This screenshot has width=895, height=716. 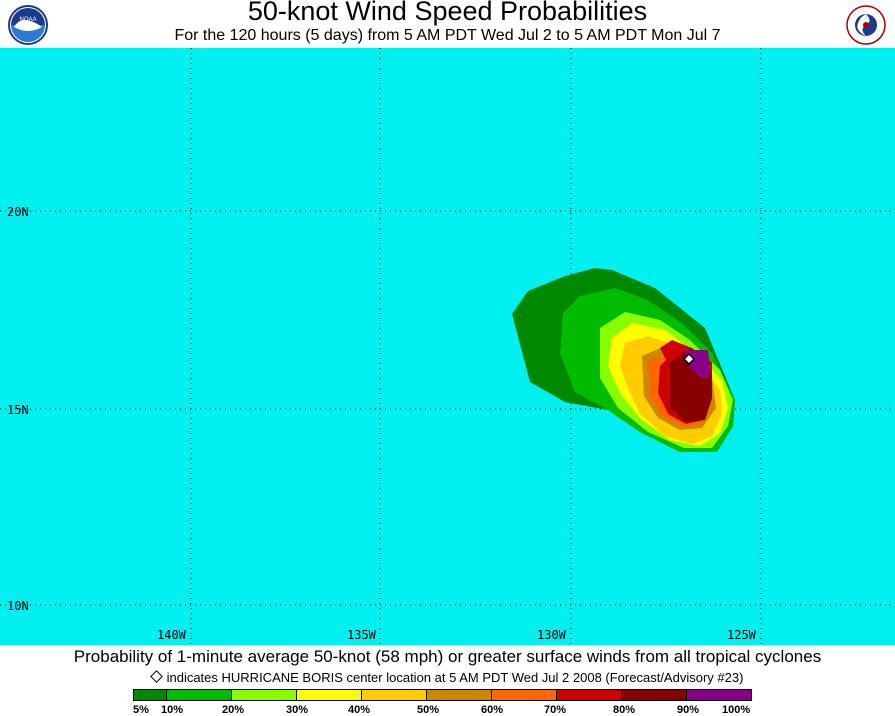 What do you see at coordinates (156, 676) in the screenshot?
I see `storm-center-diamond-icon` at bounding box center [156, 676].